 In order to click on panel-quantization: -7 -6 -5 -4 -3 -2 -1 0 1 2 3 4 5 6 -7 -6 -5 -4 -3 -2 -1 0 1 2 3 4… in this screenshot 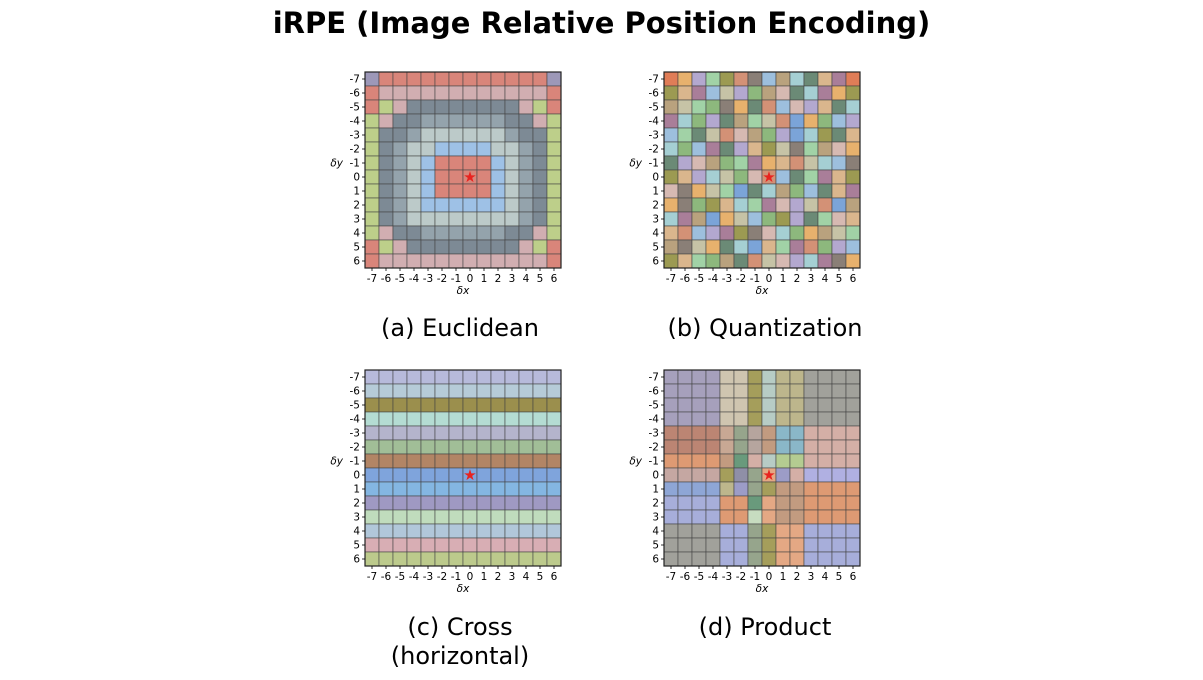, I will do `click(744, 187)`.